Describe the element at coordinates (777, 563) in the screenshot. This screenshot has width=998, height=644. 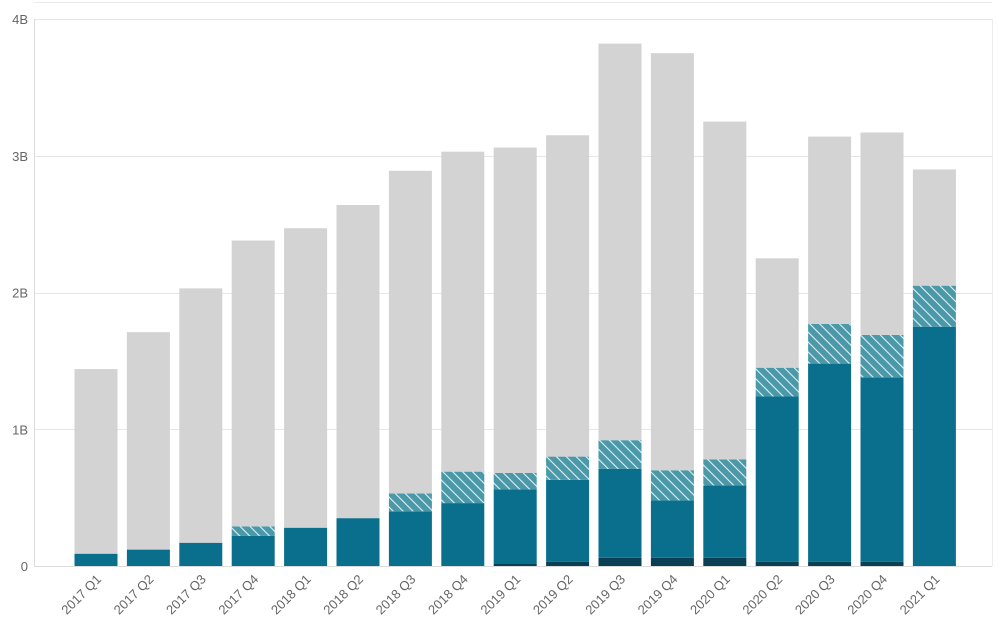
I see `bar-segment-1-2020-q2` at that location.